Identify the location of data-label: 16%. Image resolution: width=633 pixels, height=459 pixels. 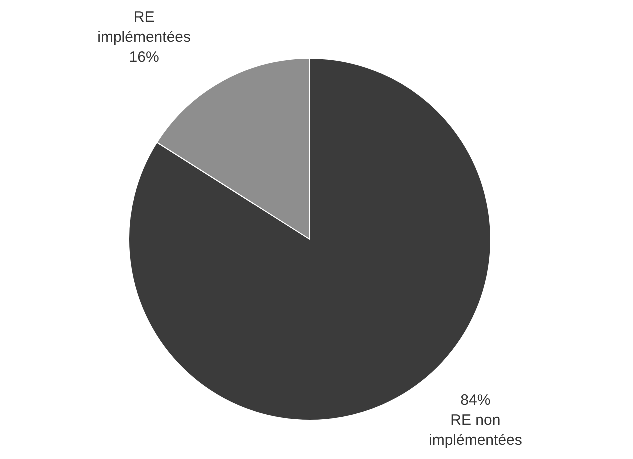
(144, 57).